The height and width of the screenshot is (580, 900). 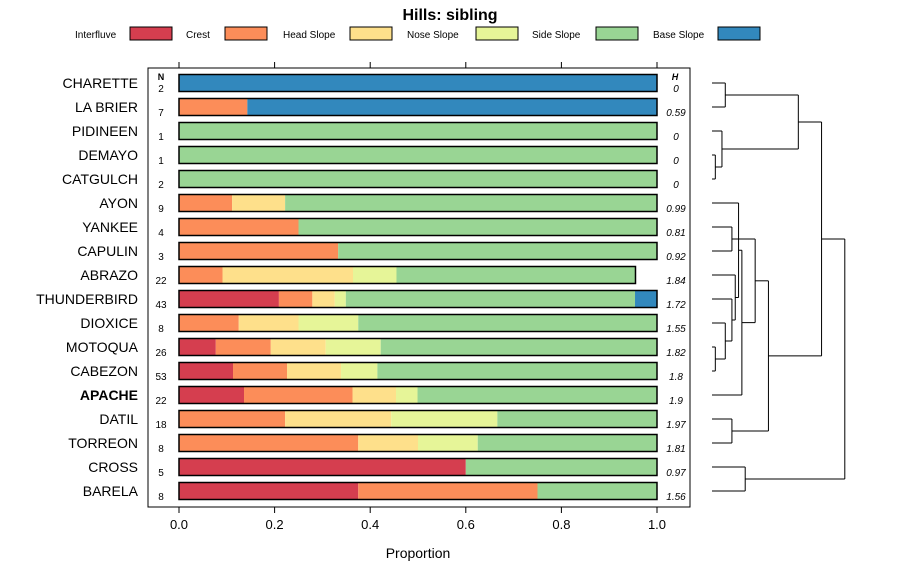 What do you see at coordinates (151, 33) in the screenshot?
I see `legend-swatch-interfluve` at bounding box center [151, 33].